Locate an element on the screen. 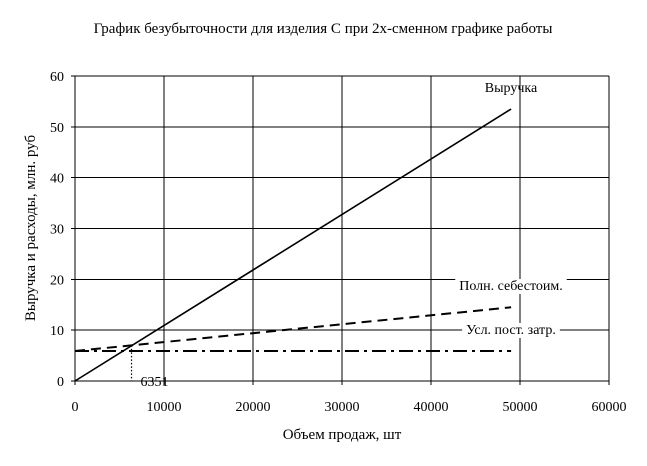 Image resolution: width=647 pixels, height=466 pixels. x-tick-label: 0 is located at coordinates (75, 407).